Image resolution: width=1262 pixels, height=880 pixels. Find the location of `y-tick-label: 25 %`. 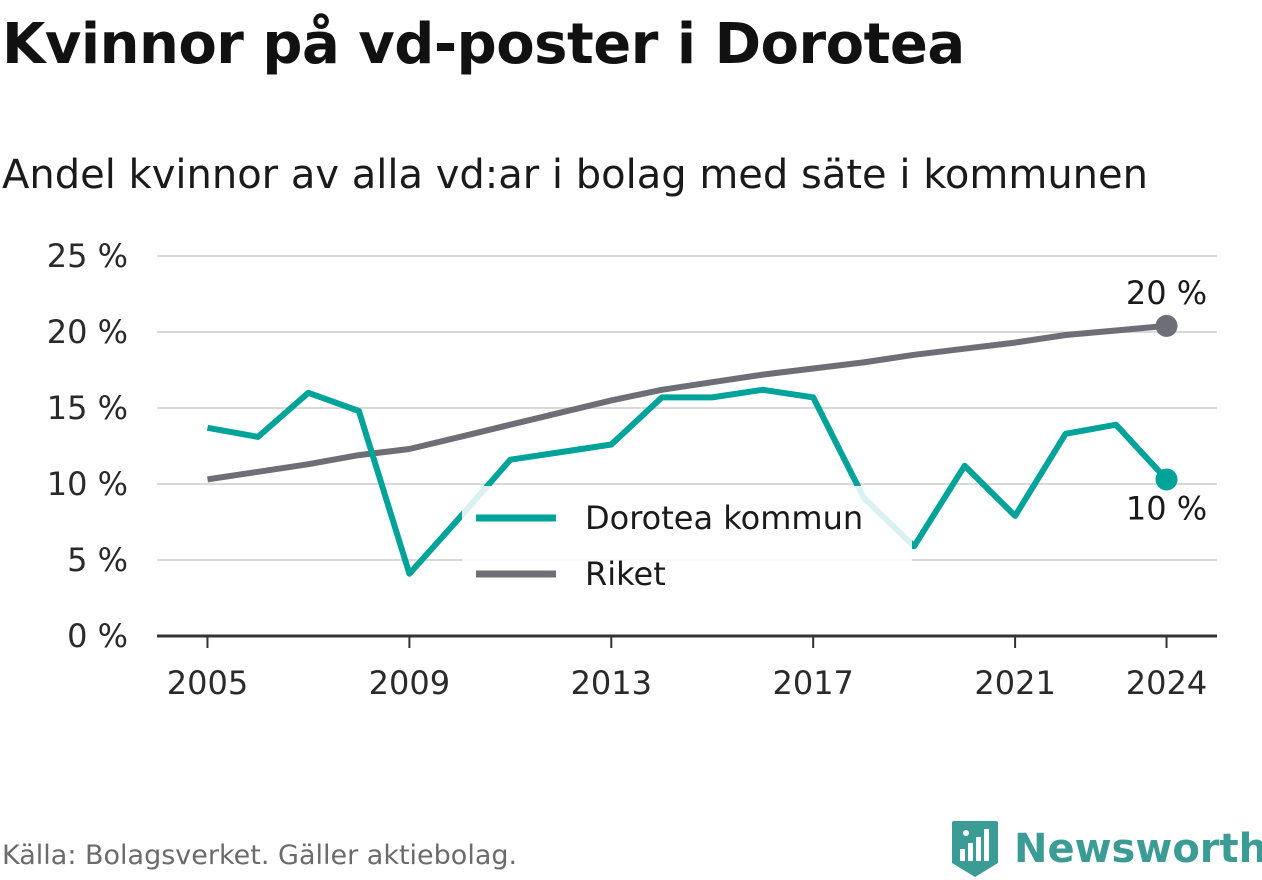

y-tick-label: 25 % is located at coordinates (87, 256).